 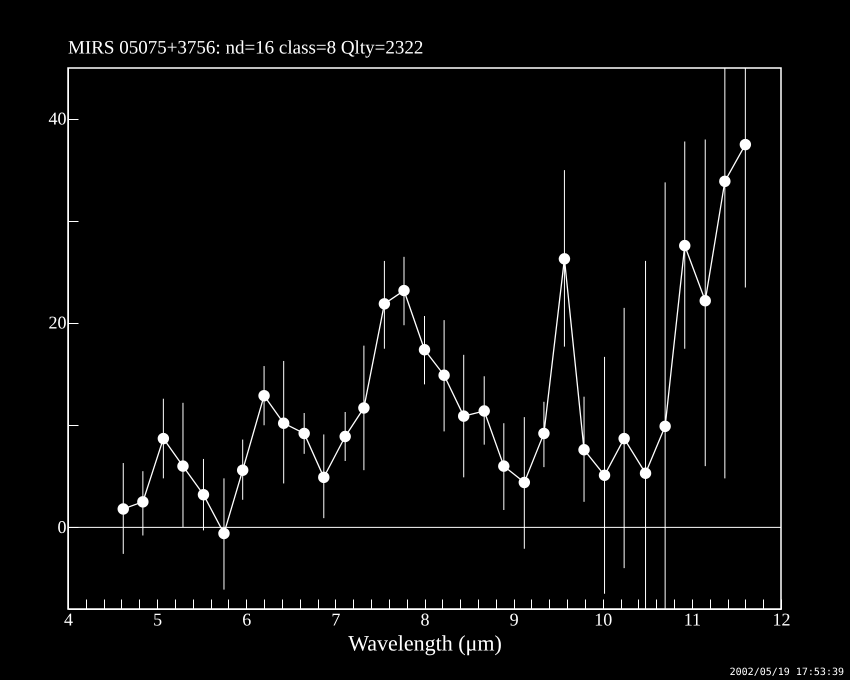 I want to click on x-tick-label: 11, so click(x=693, y=620).